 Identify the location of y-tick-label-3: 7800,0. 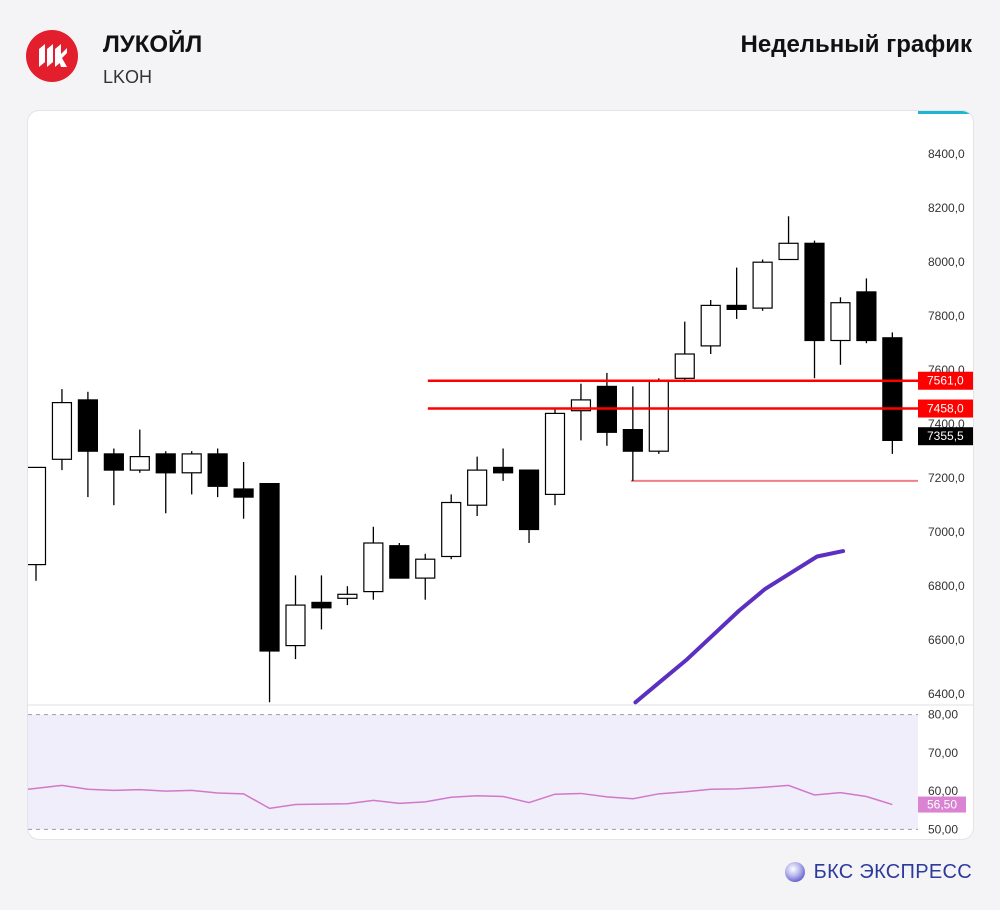
(946, 316).